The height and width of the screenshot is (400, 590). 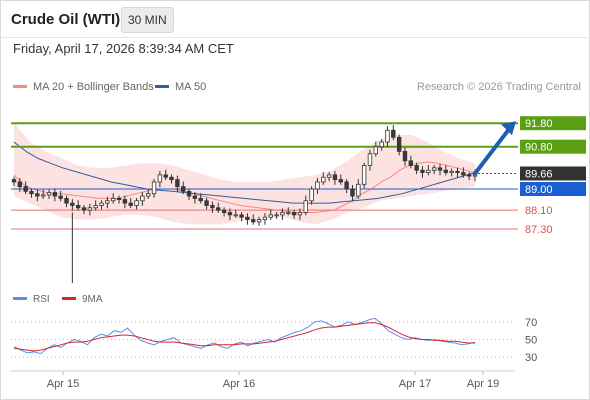 I want to click on pivot-label-box, so click(x=553, y=189).